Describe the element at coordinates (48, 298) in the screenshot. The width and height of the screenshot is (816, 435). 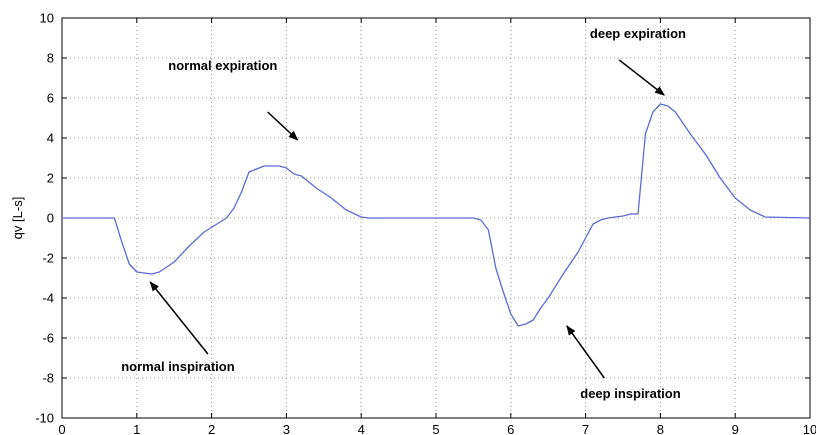
I see `y-tick-label: -4` at that location.